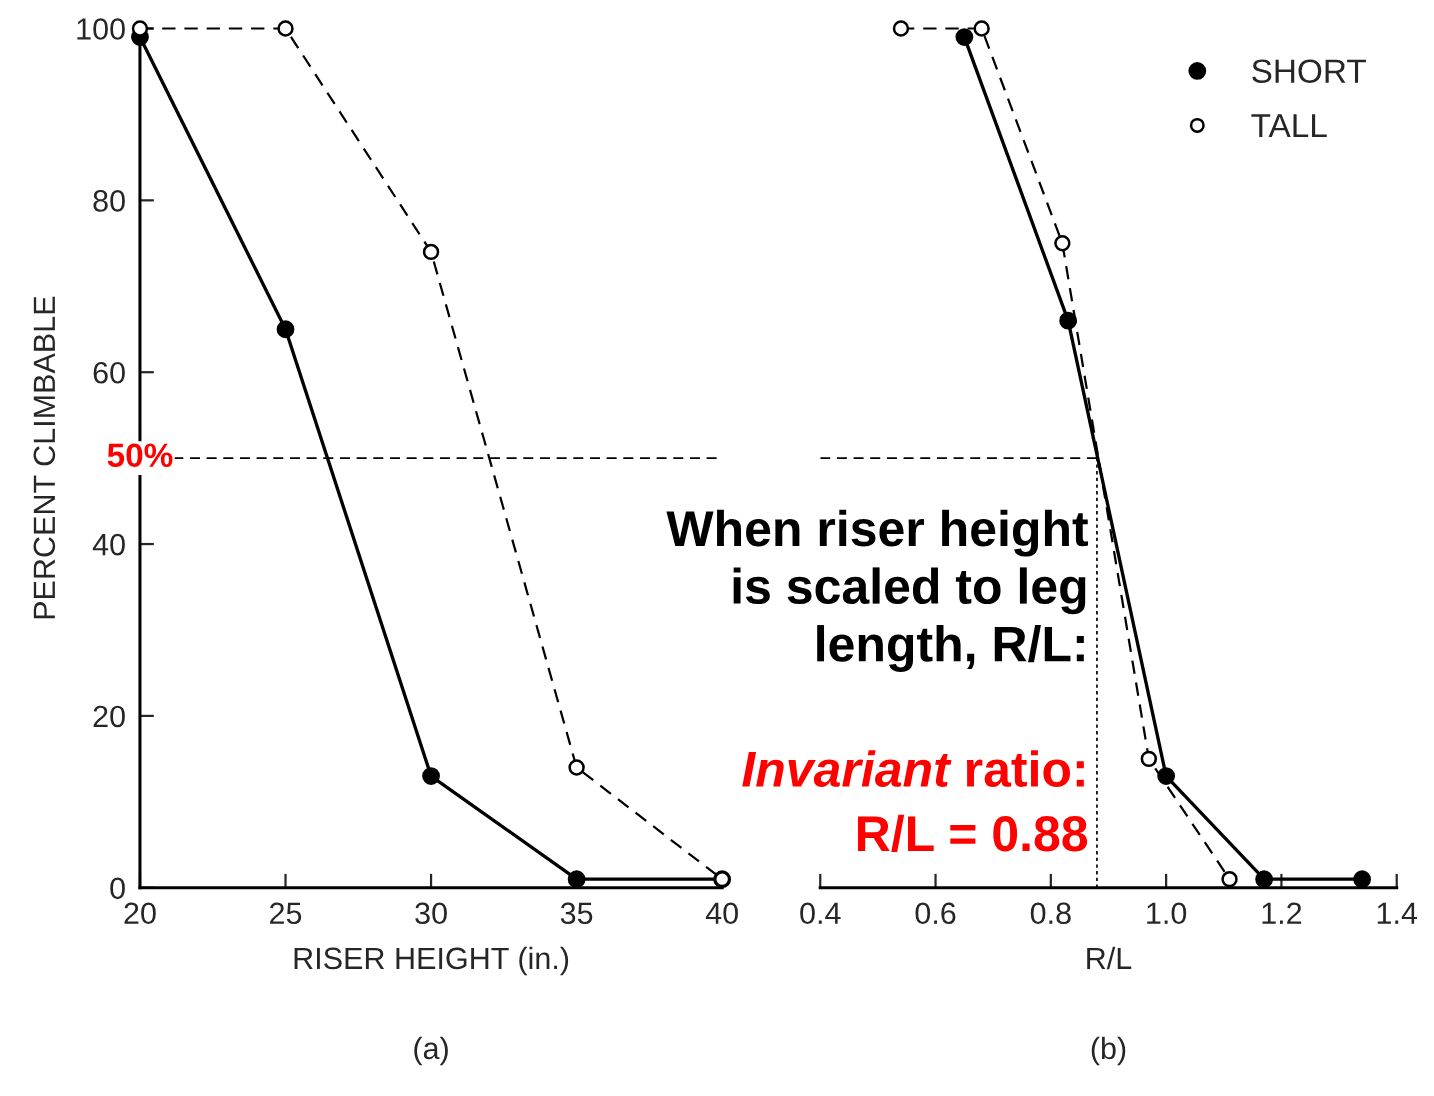 The width and height of the screenshot is (1434, 1096). I want to click on text: (a), so click(431, 1051).